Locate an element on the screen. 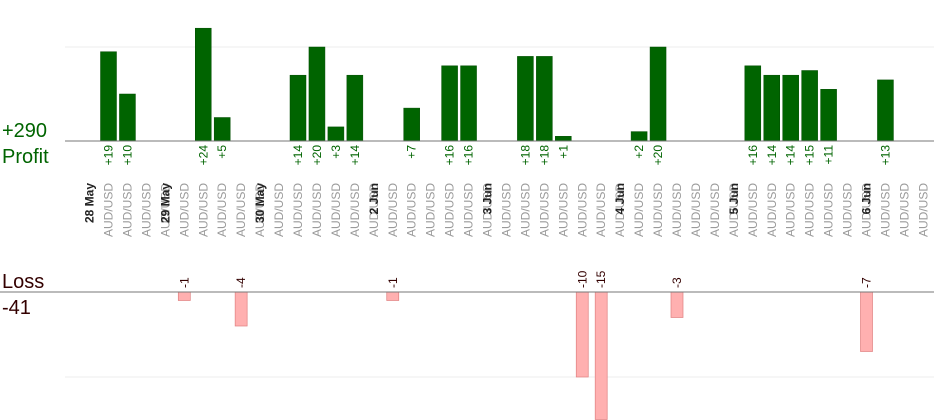 The width and height of the screenshot is (934, 420). profit-value-label: +19 is located at coordinates (109, 155).